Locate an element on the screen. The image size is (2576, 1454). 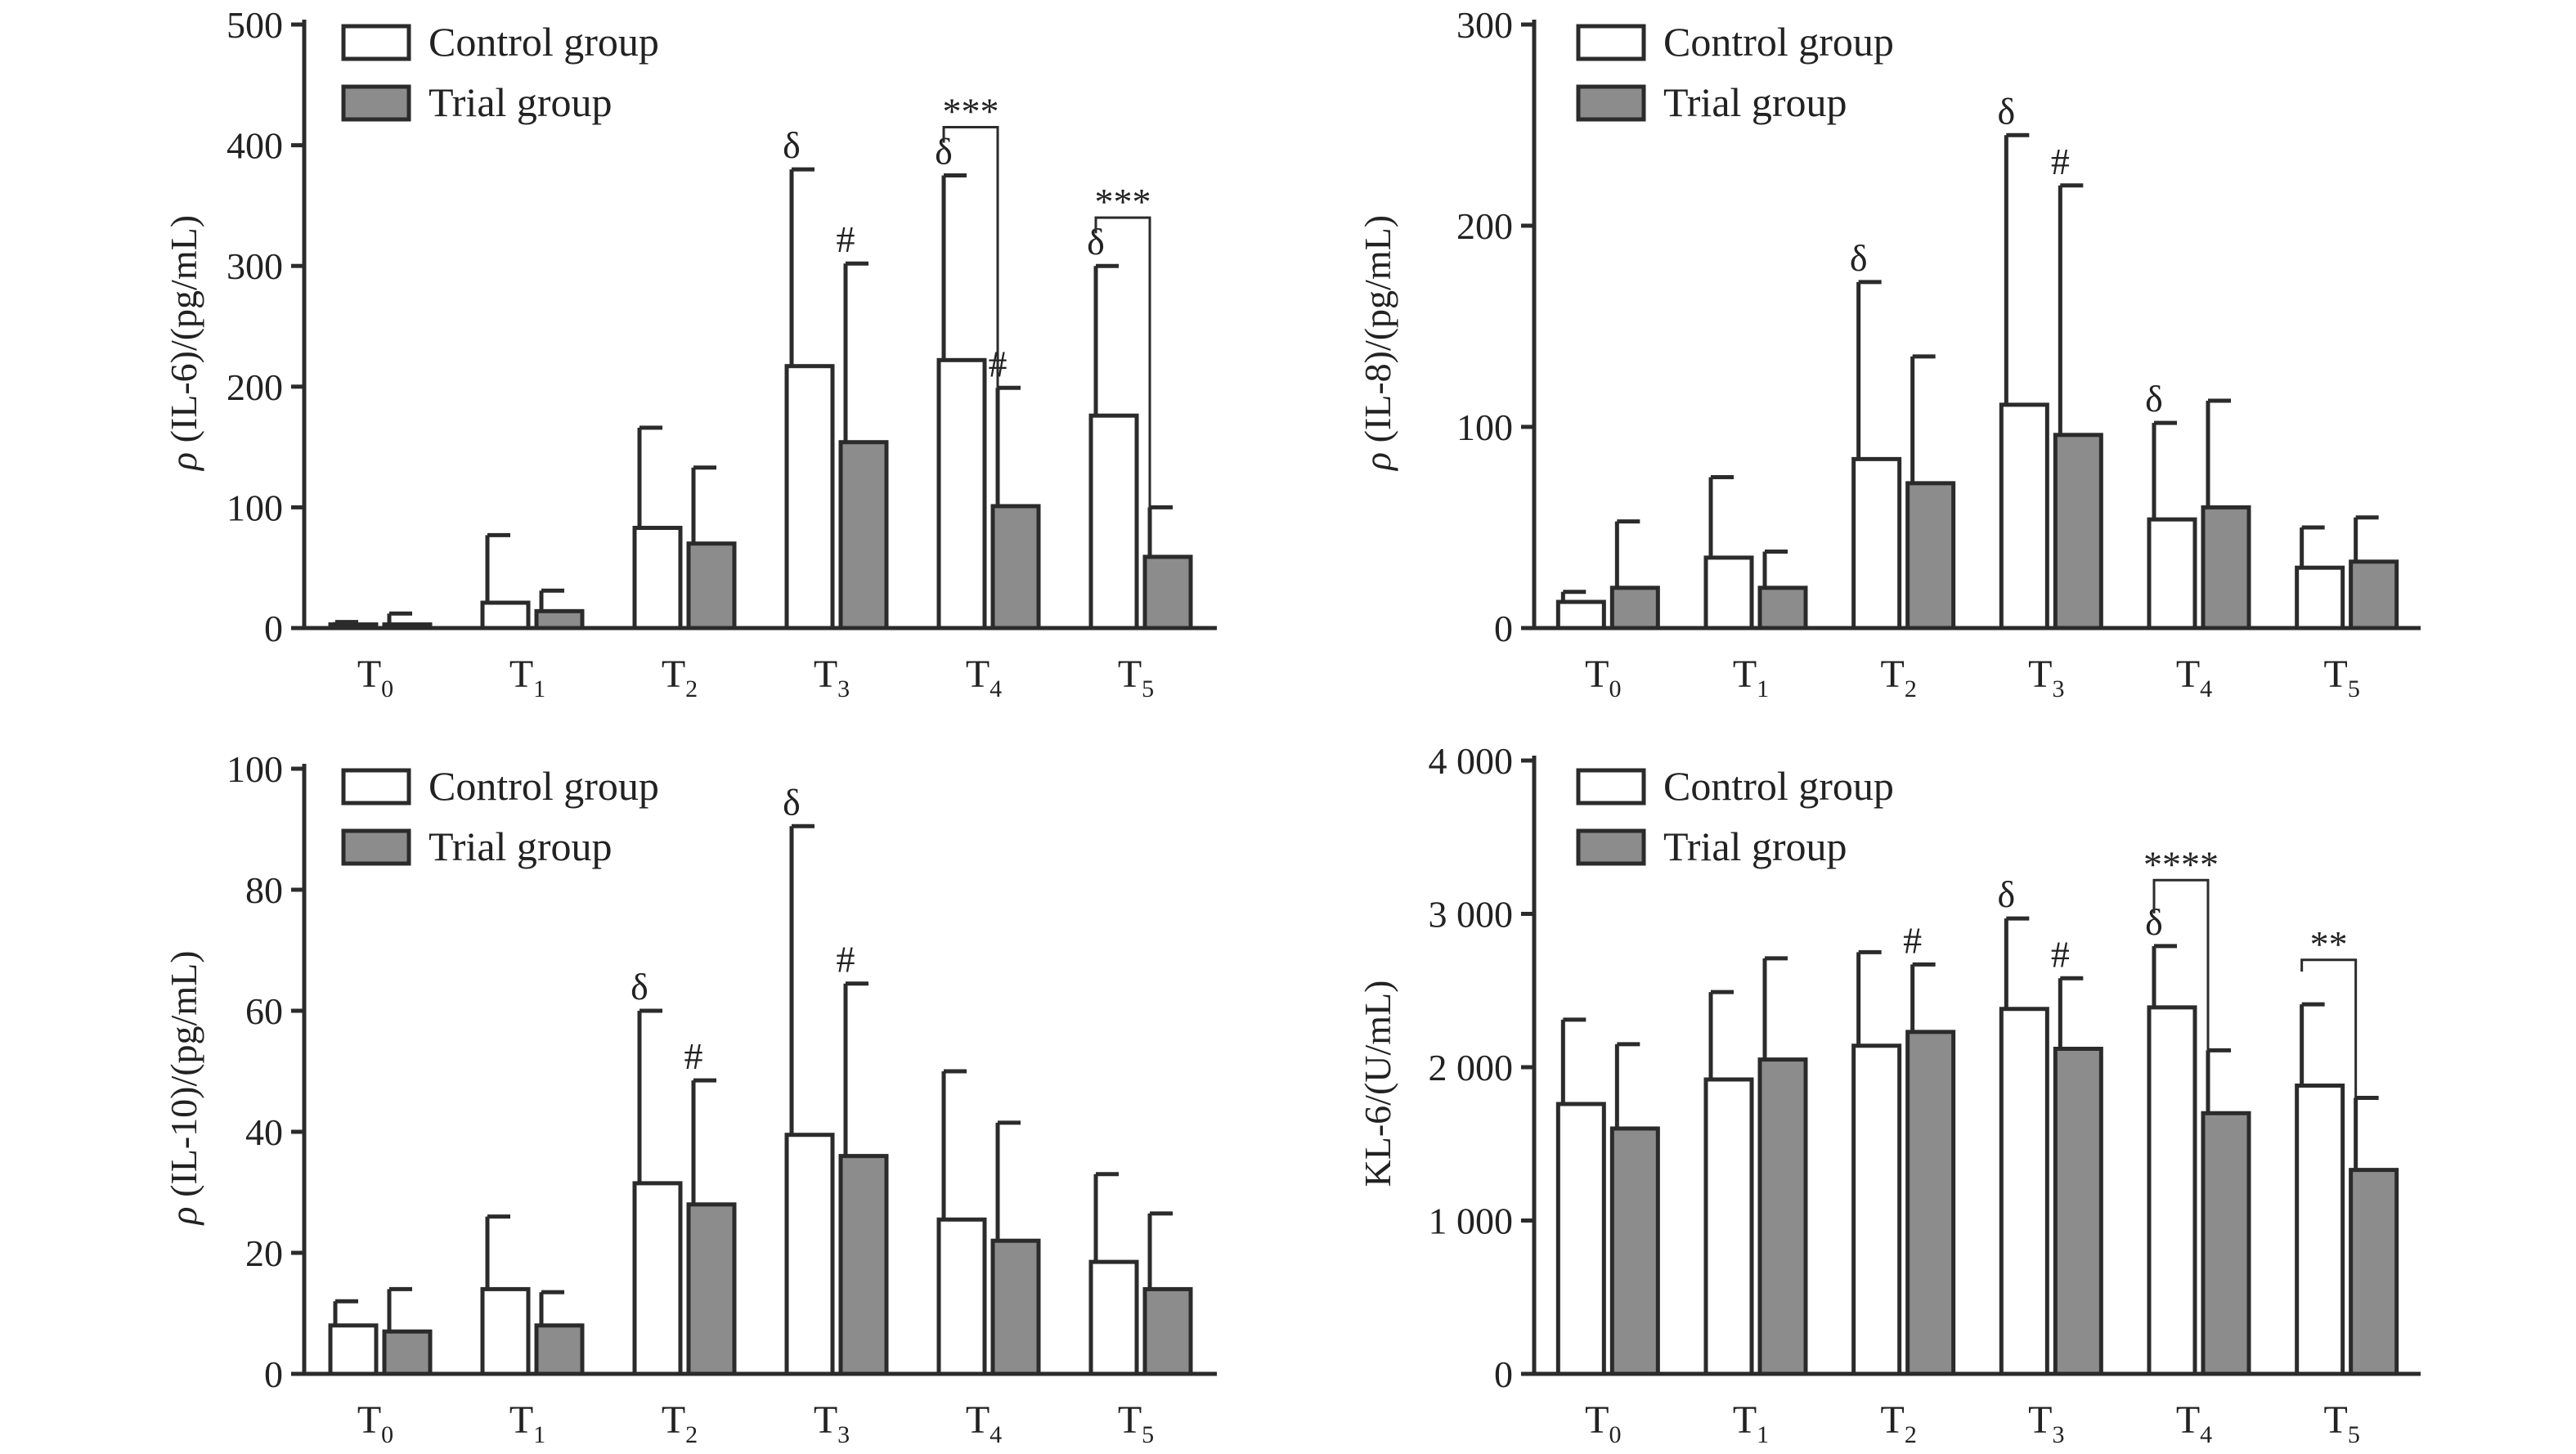
x-tick-label: T4 is located at coordinates (2194, 1423).